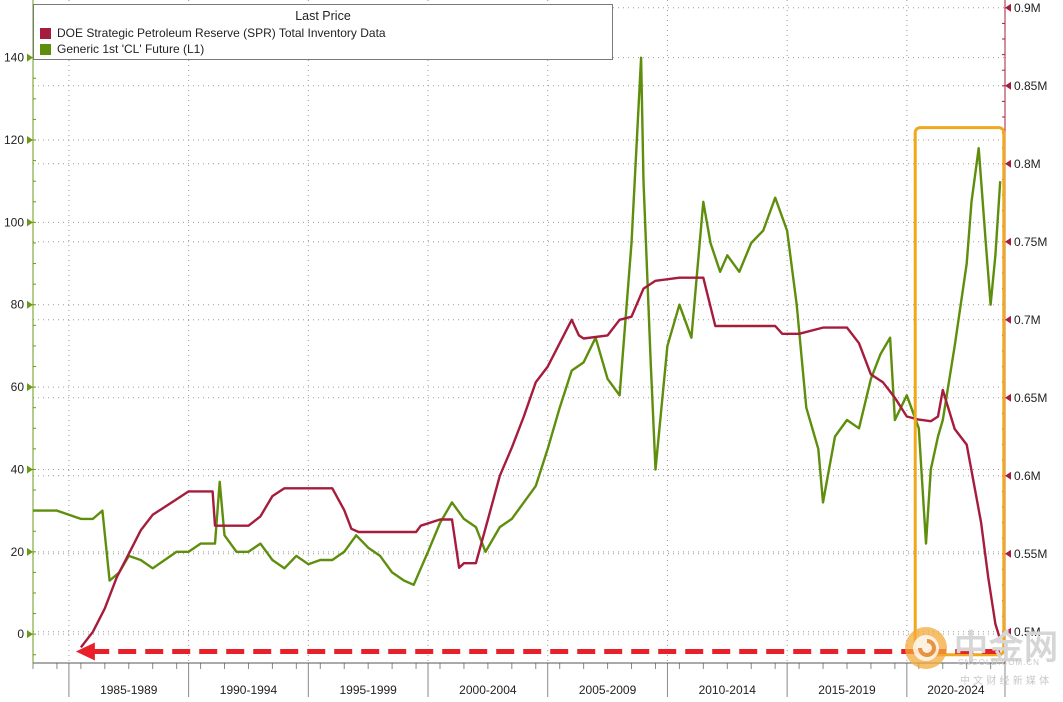 The image size is (1063, 702). Describe the element at coordinates (1027, 164) in the screenshot. I see `y-right-tick-label: 0.8M` at that location.